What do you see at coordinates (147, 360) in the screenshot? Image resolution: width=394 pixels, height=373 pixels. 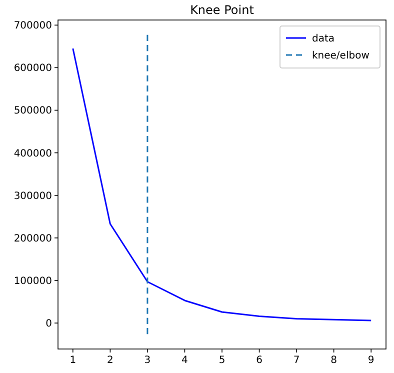 I see `x-tick-label: 3` at bounding box center [147, 360].